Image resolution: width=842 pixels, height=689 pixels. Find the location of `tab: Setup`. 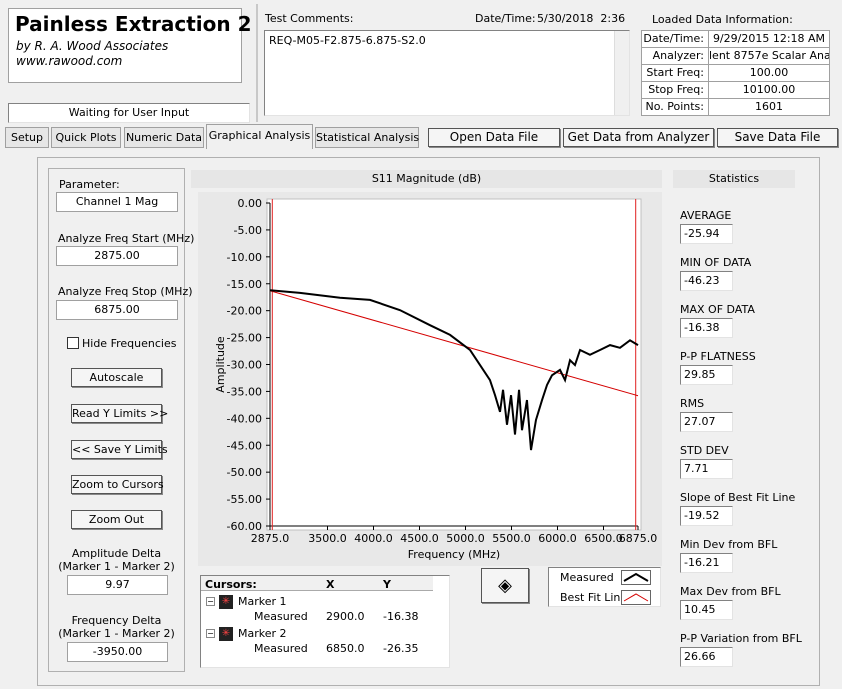

tab: Setup is located at coordinates (27, 137).